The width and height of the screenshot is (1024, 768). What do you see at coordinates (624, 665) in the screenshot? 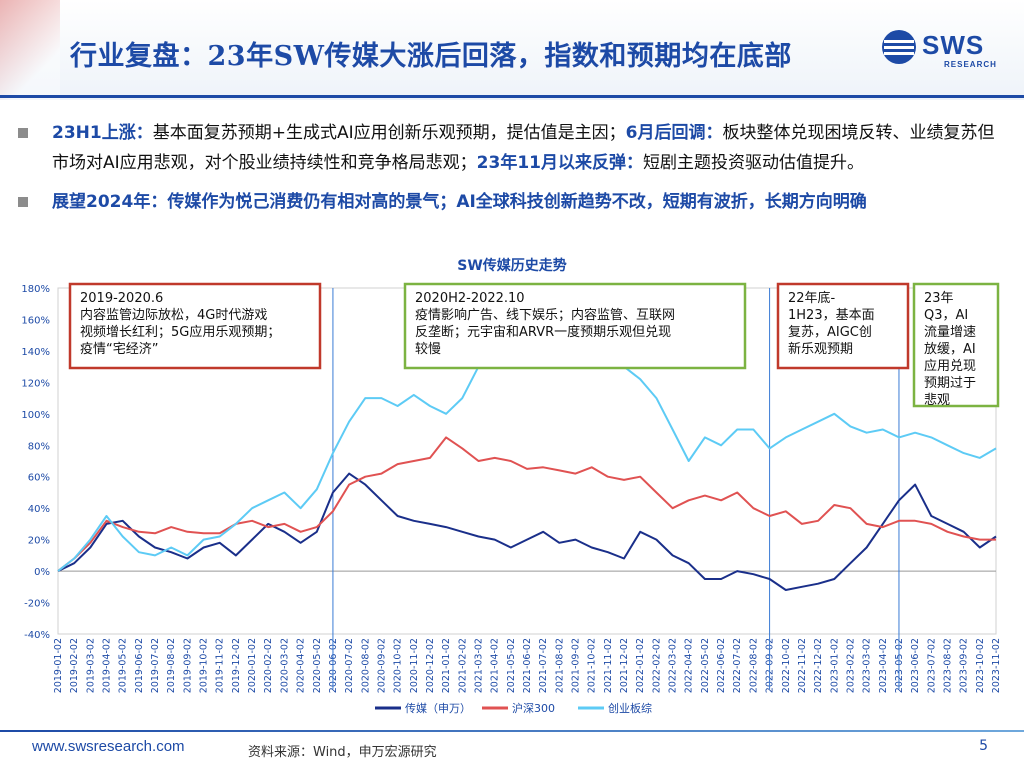
I see `x-tick-label: 2021-12-02` at bounding box center [624, 665].